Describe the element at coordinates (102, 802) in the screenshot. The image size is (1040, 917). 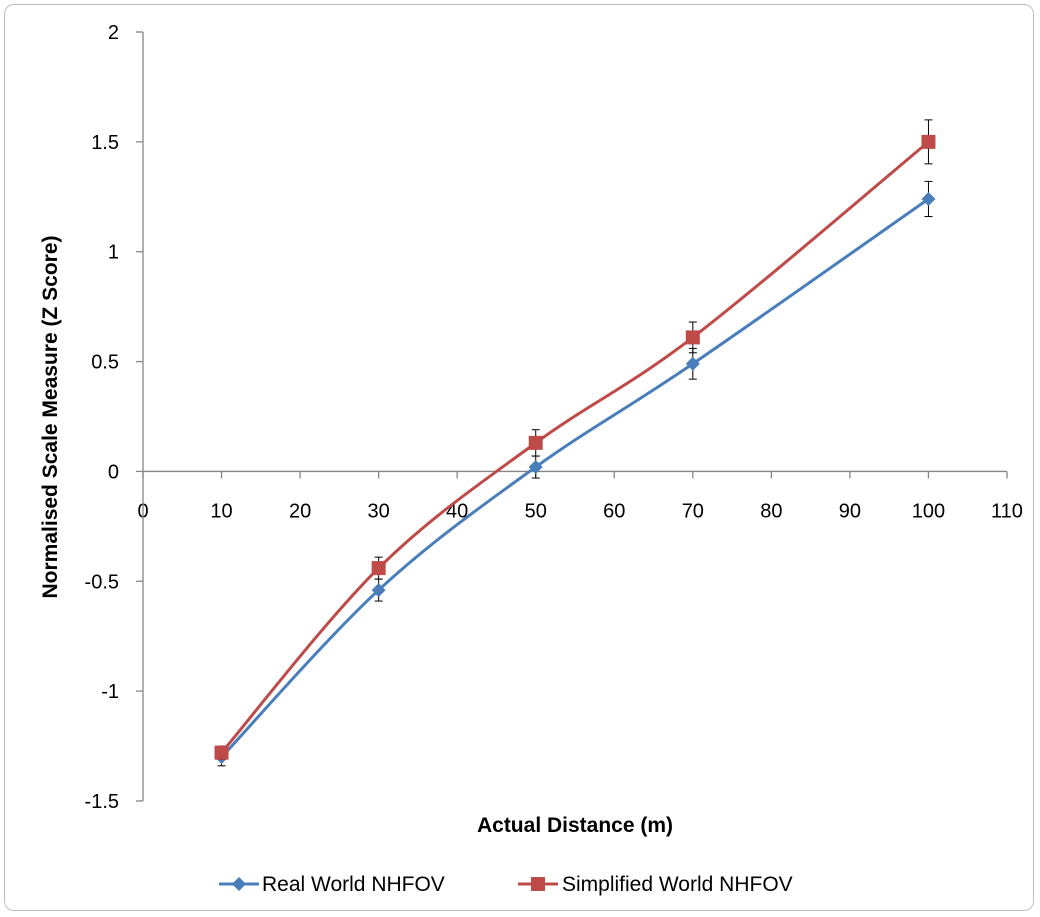
I see `y-tick-label: -1.5` at that location.